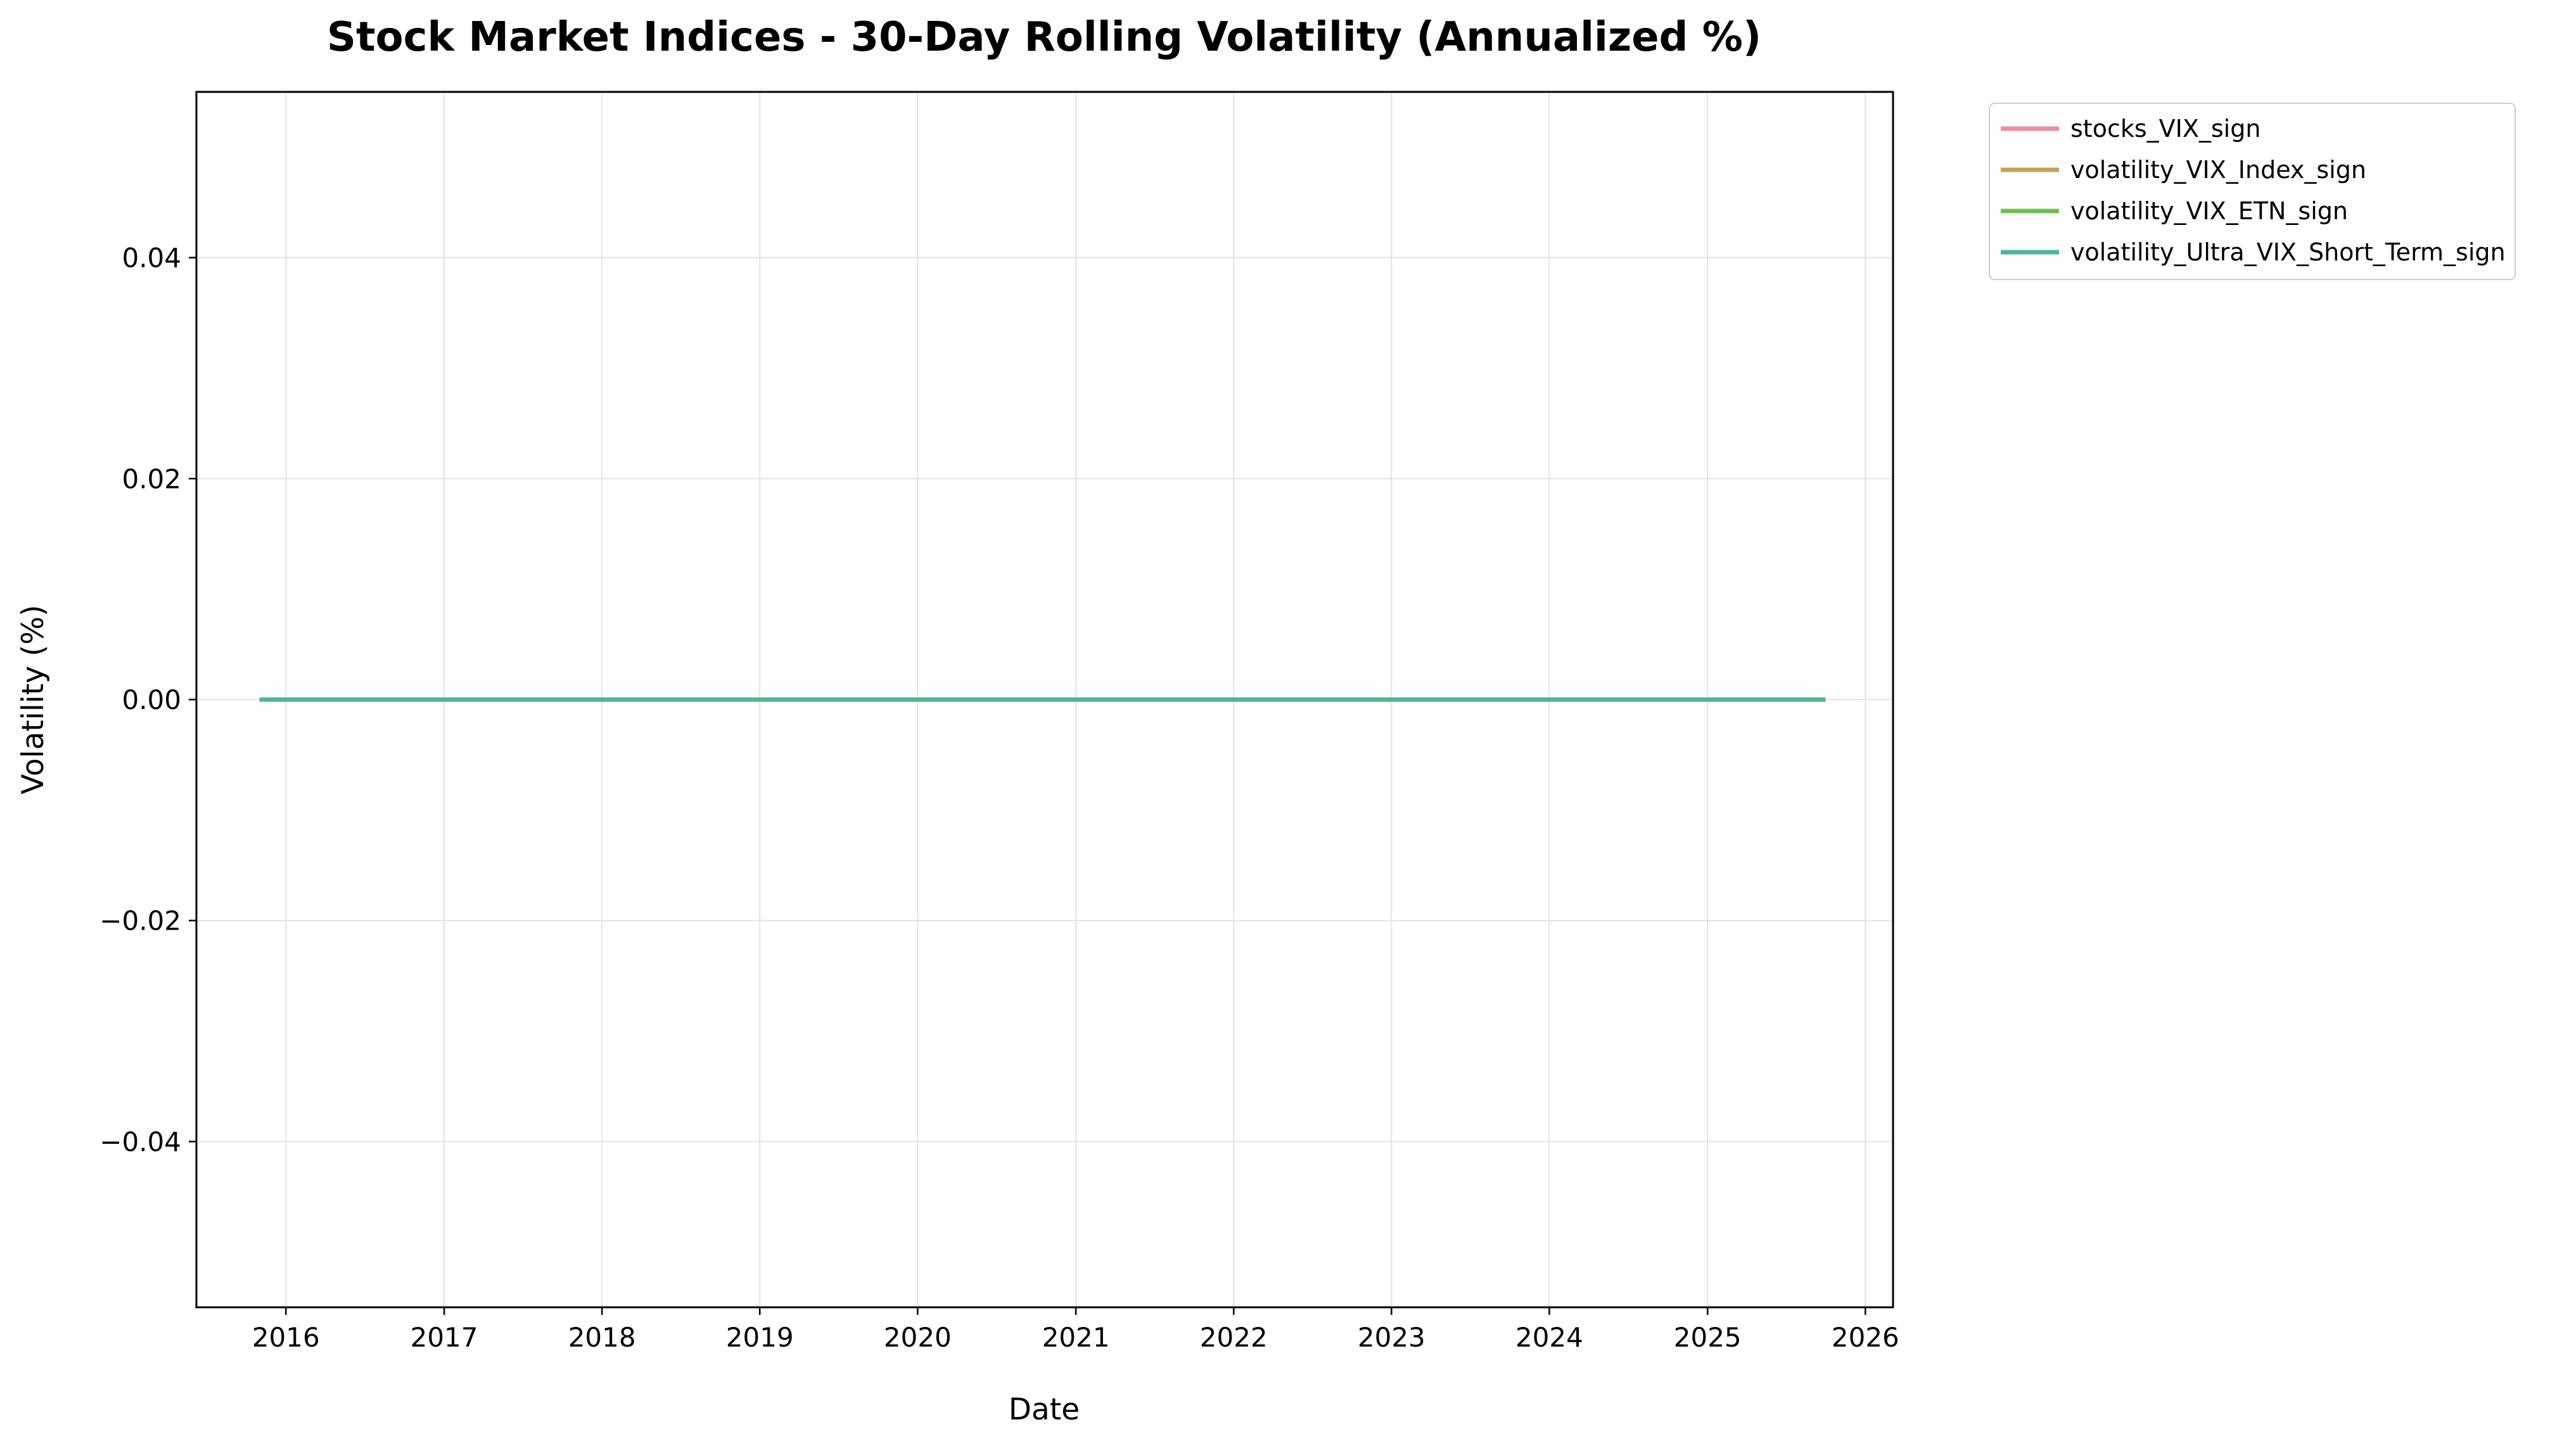 Image resolution: width=2576 pixels, height=1441 pixels. I want to click on x-tick-label: 2020, so click(918, 1337).